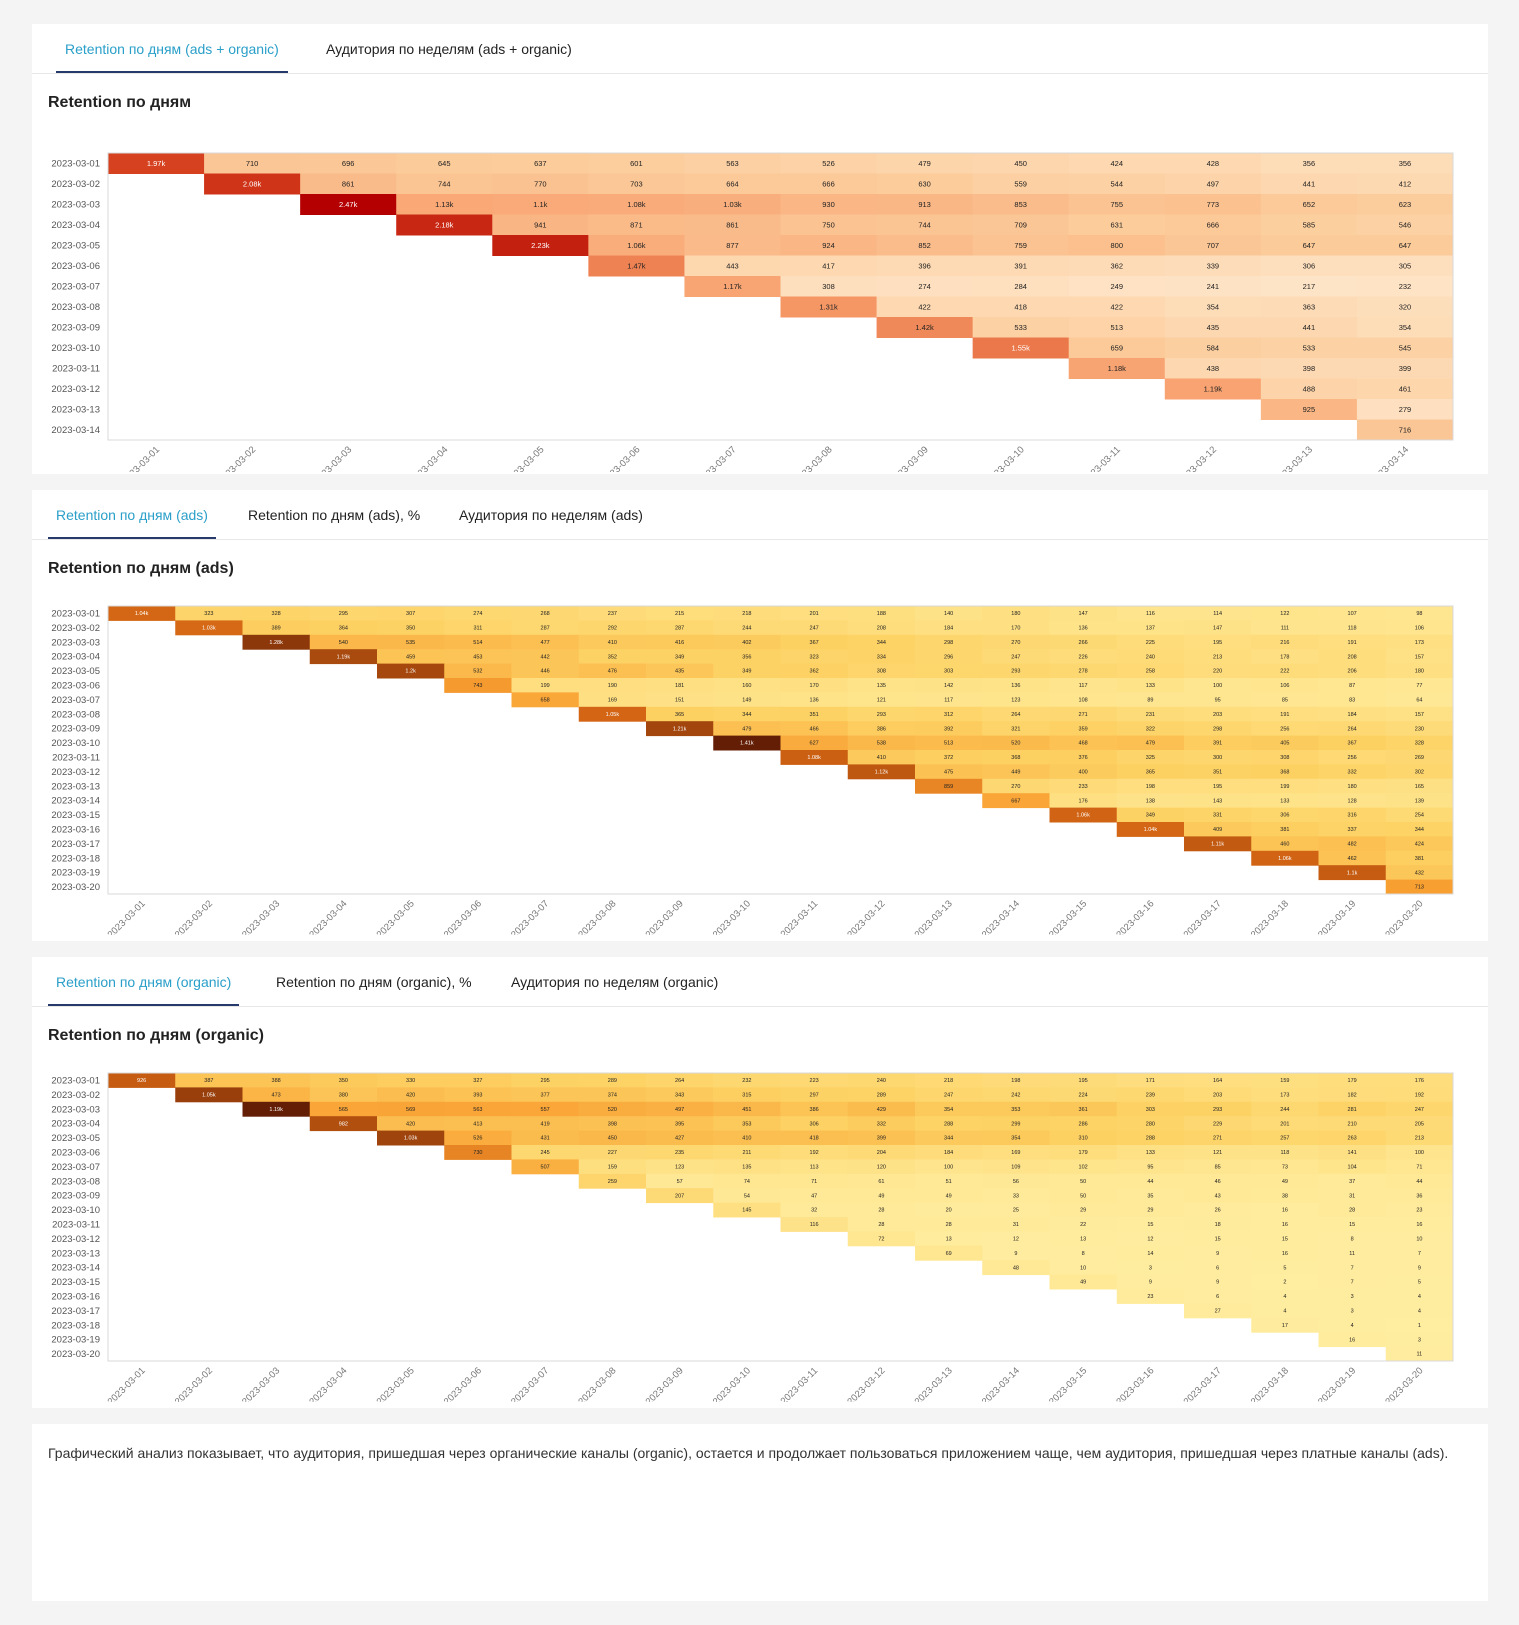 This screenshot has width=1519, height=1625. Describe the element at coordinates (410, 643) in the screenshot. I see `cell-value-label: 535` at that location.